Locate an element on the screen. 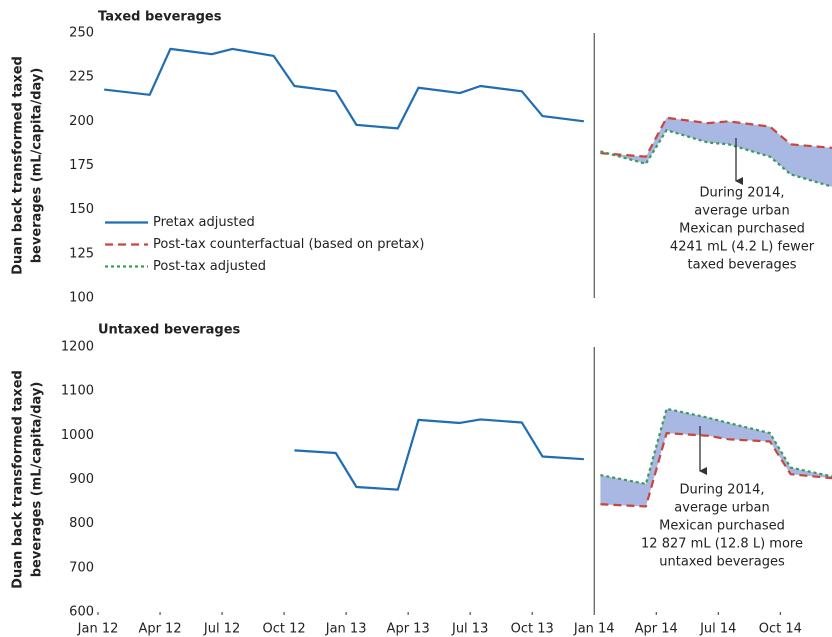  x-tick-label: Oct 14 is located at coordinates (780, 629).